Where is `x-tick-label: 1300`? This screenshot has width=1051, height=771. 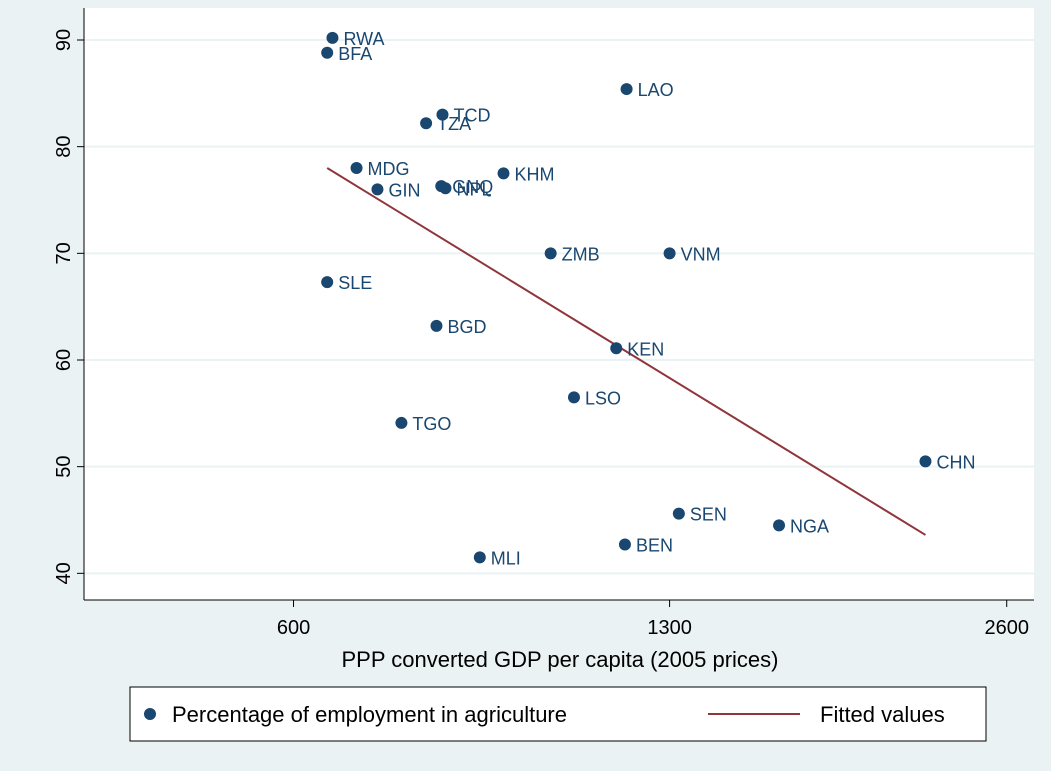 x-tick-label: 1300 is located at coordinates (669, 628).